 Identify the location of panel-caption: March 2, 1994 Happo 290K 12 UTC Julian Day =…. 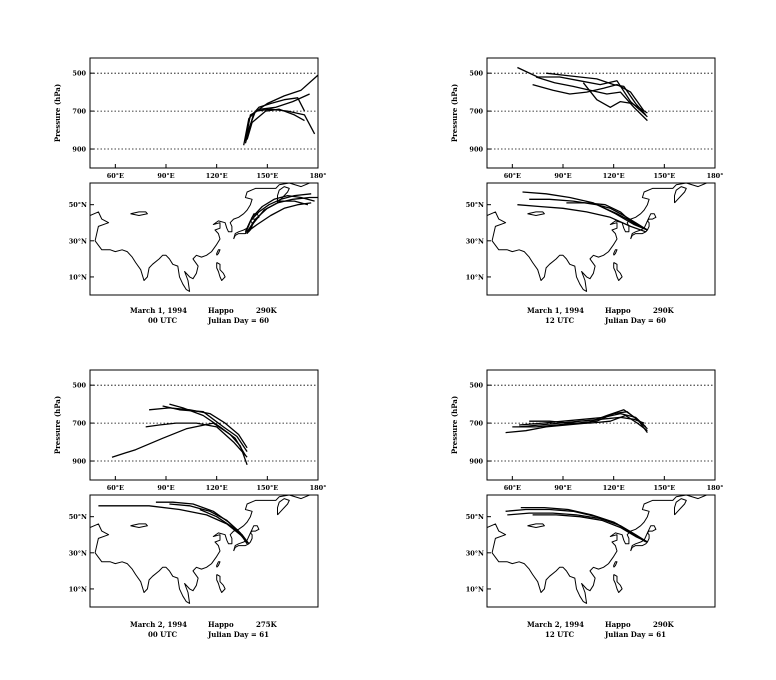
(601, 629).